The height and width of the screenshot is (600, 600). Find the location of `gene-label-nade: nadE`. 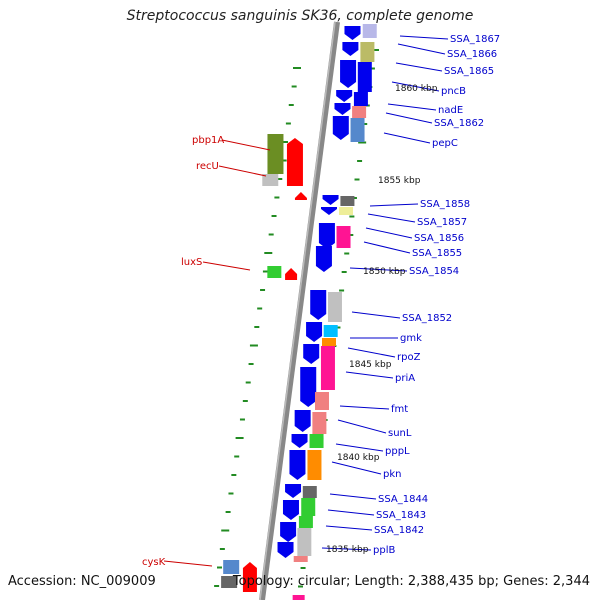

gene-label-nade: nadE is located at coordinates (450, 110).